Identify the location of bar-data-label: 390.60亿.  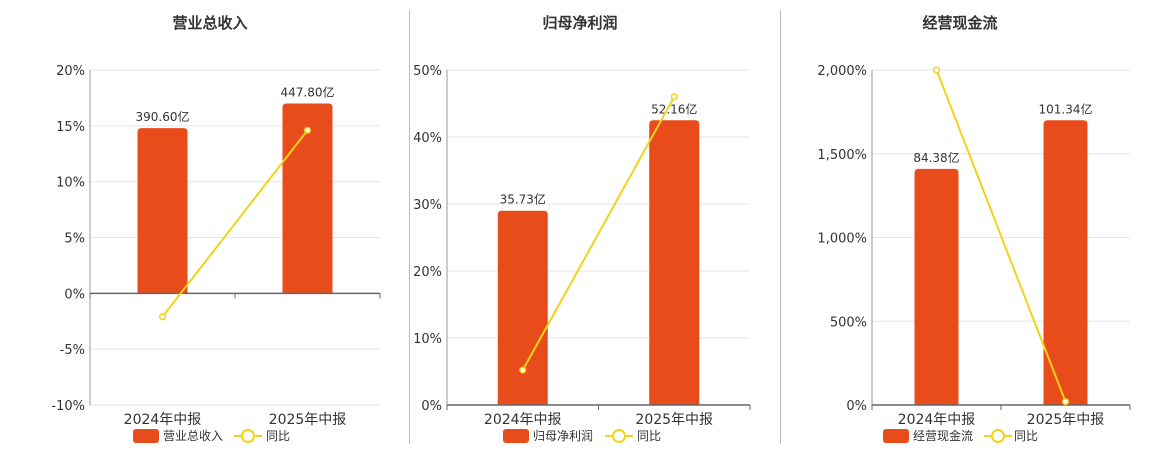
(163, 116).